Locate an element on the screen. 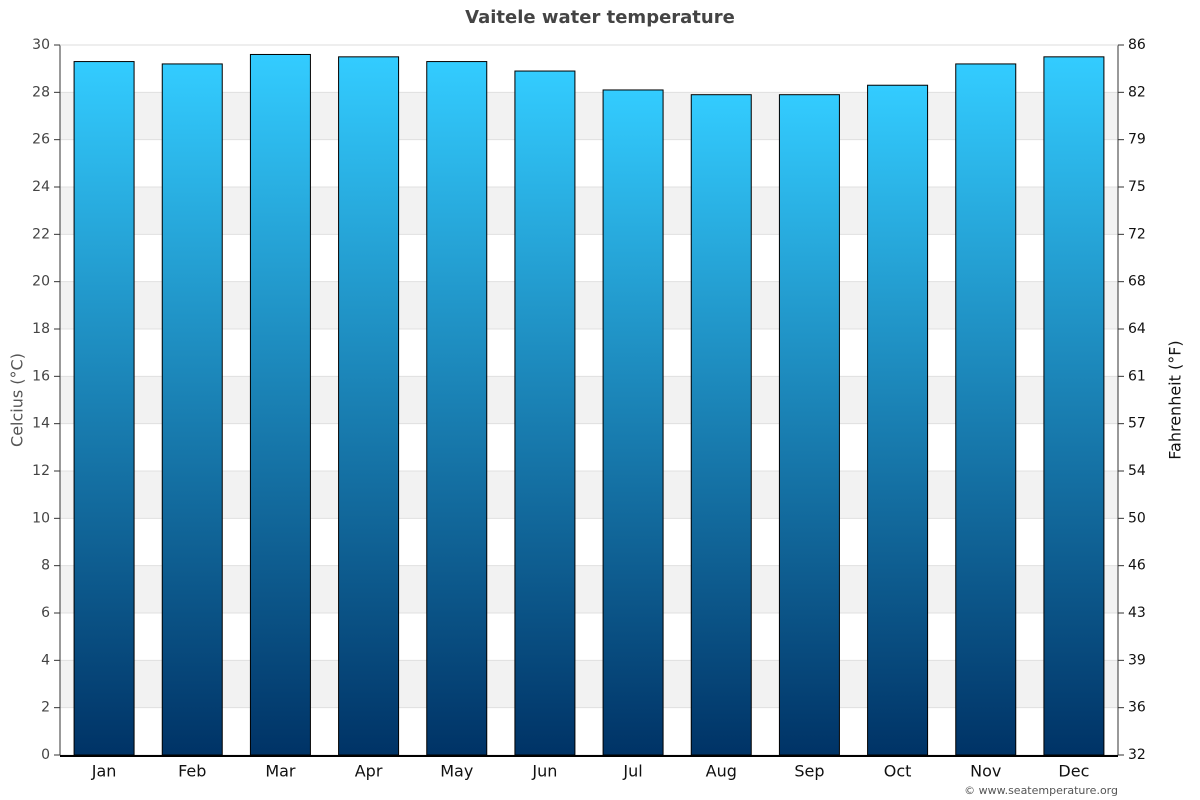 The height and width of the screenshot is (800, 1200). x-tick-label: Dec is located at coordinates (1073, 771).